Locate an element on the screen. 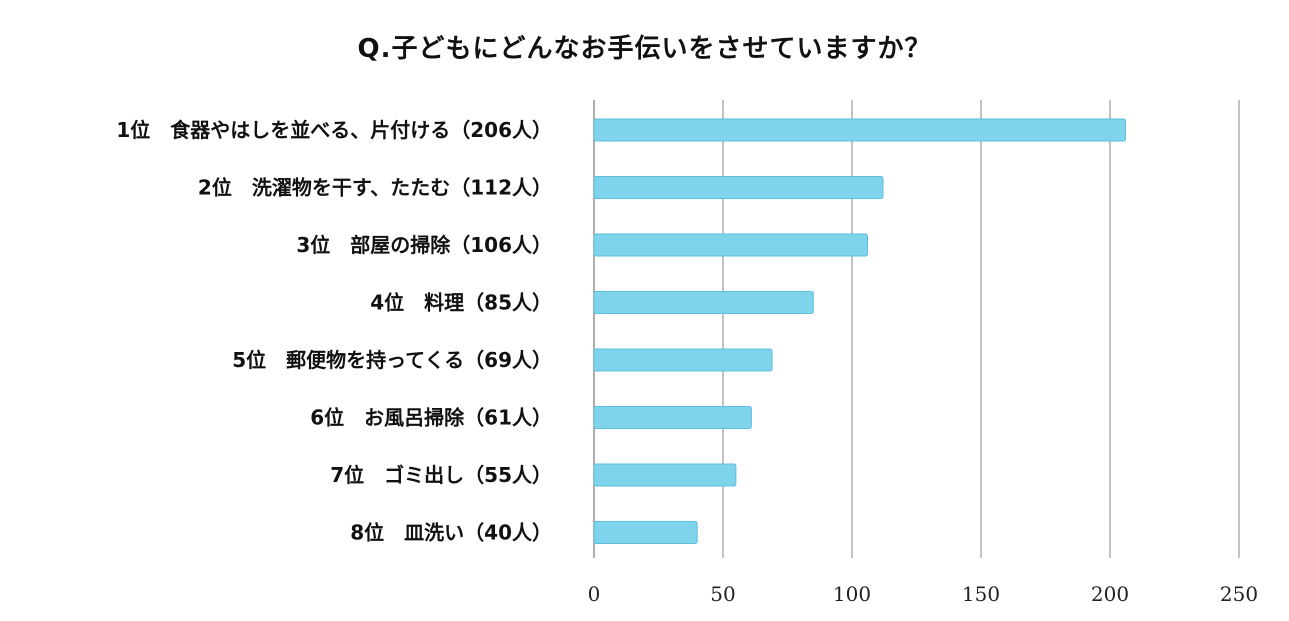  x-tick-label-0: 0 is located at coordinates (594, 594).